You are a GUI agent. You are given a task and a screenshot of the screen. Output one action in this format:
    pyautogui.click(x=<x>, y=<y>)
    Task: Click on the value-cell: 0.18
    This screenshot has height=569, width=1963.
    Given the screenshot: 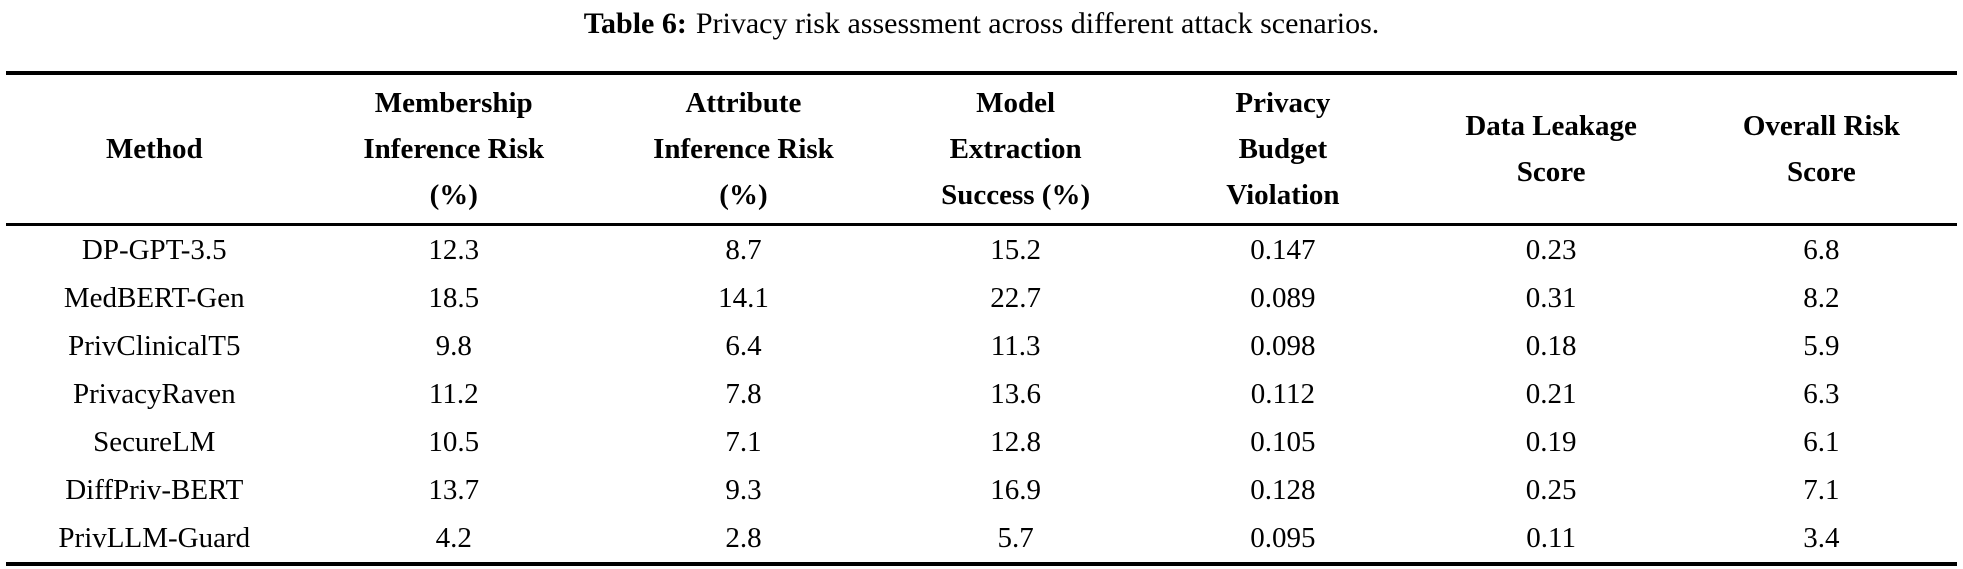 What is the action you would take?
    pyautogui.click(x=1551, y=346)
    